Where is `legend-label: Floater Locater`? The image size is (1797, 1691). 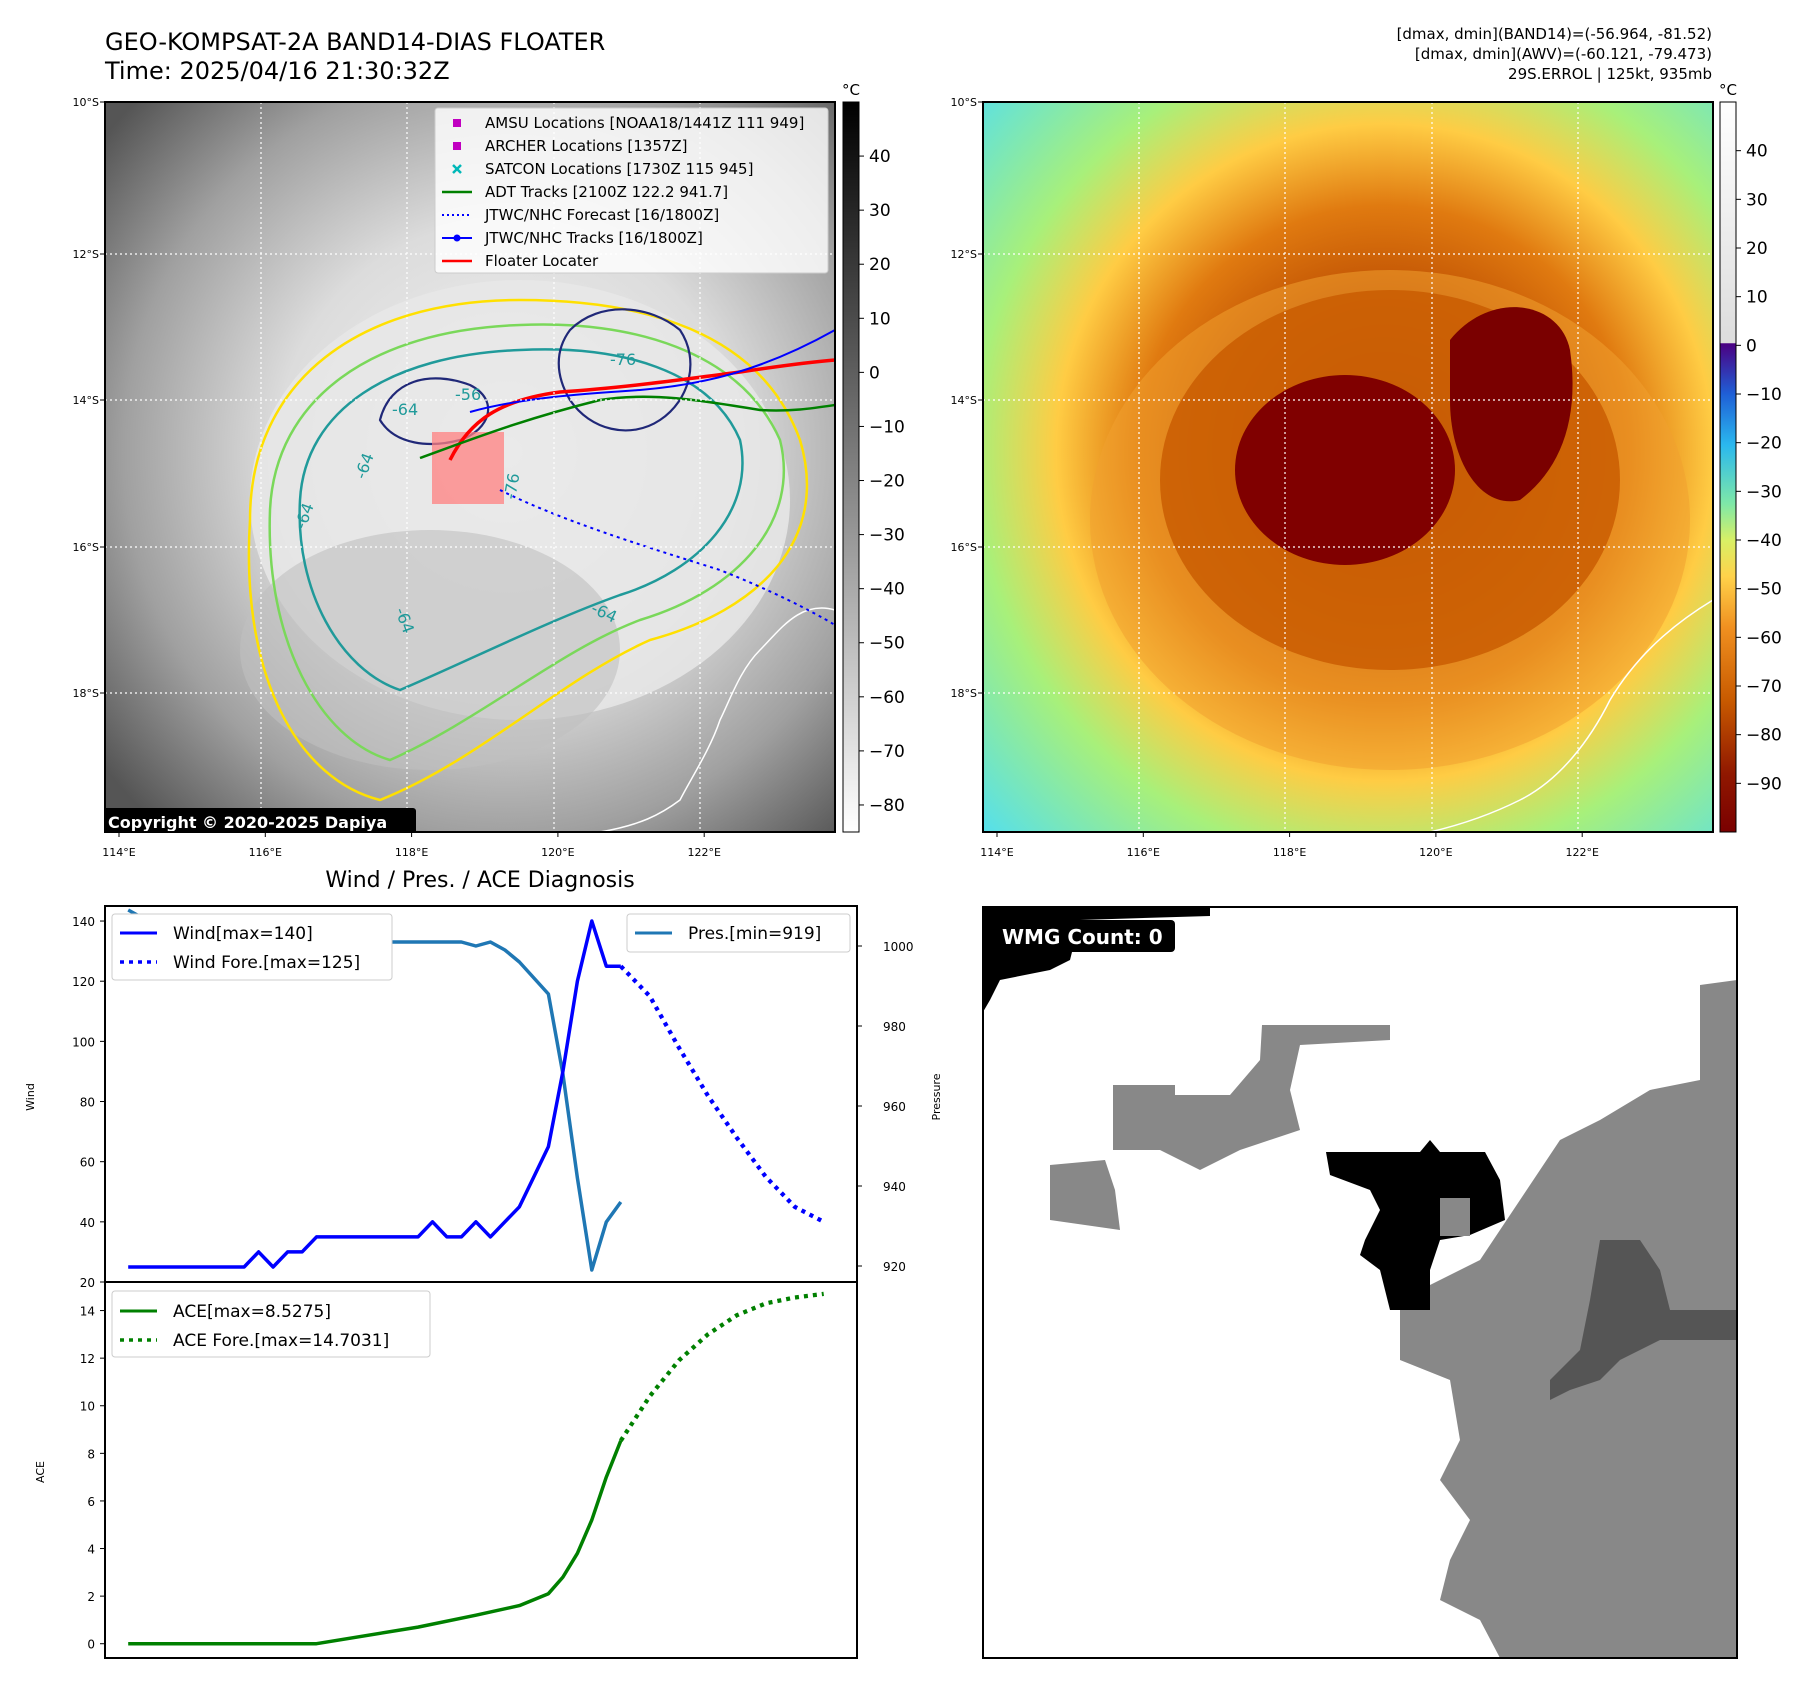 legend-label: Floater Locater is located at coordinates (542, 261).